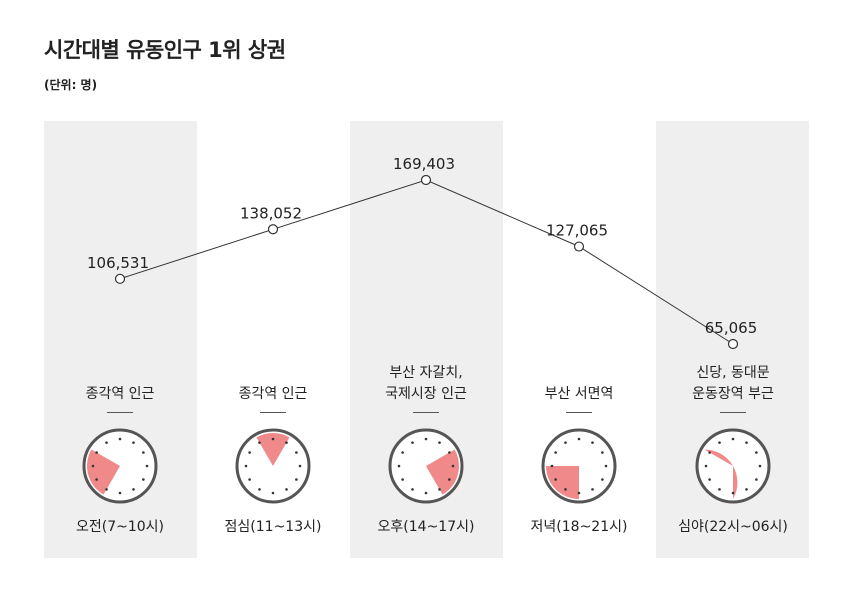  I want to click on place-label: 운동장역 부근, so click(733, 394).